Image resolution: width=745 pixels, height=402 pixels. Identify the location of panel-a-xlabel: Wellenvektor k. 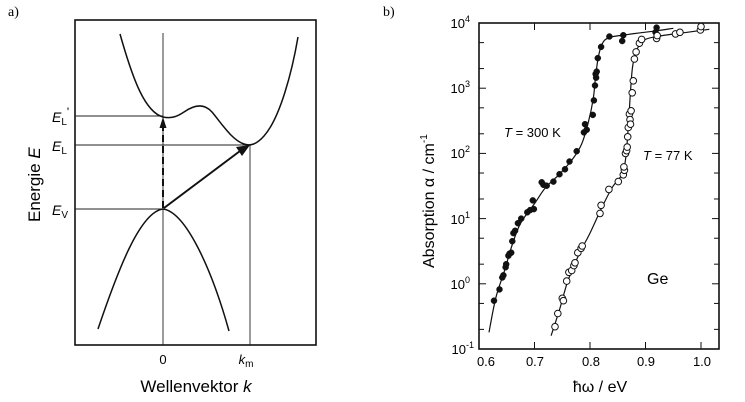
(196, 386).